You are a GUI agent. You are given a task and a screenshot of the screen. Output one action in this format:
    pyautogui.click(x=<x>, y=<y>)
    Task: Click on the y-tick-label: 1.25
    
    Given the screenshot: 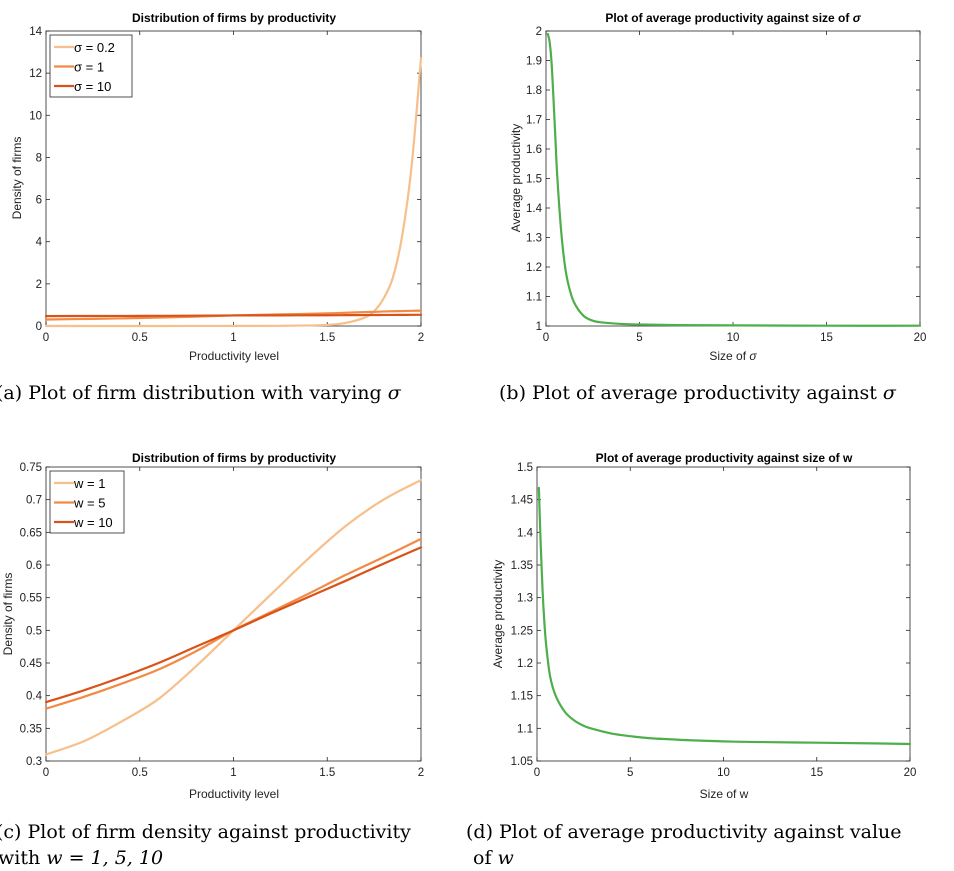 What is the action you would take?
    pyautogui.click(x=522, y=631)
    